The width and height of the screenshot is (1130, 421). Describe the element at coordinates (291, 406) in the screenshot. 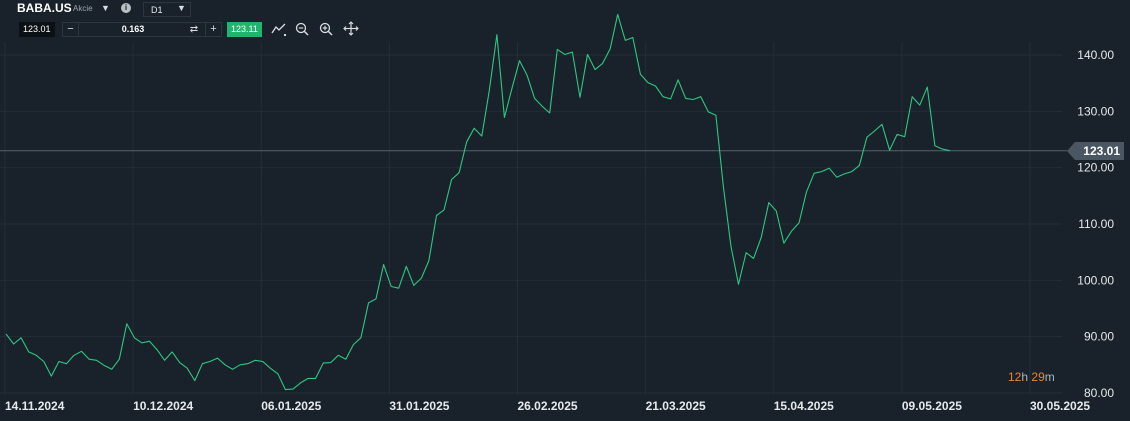

I see `x-tick-label: 06.01.2025` at that location.